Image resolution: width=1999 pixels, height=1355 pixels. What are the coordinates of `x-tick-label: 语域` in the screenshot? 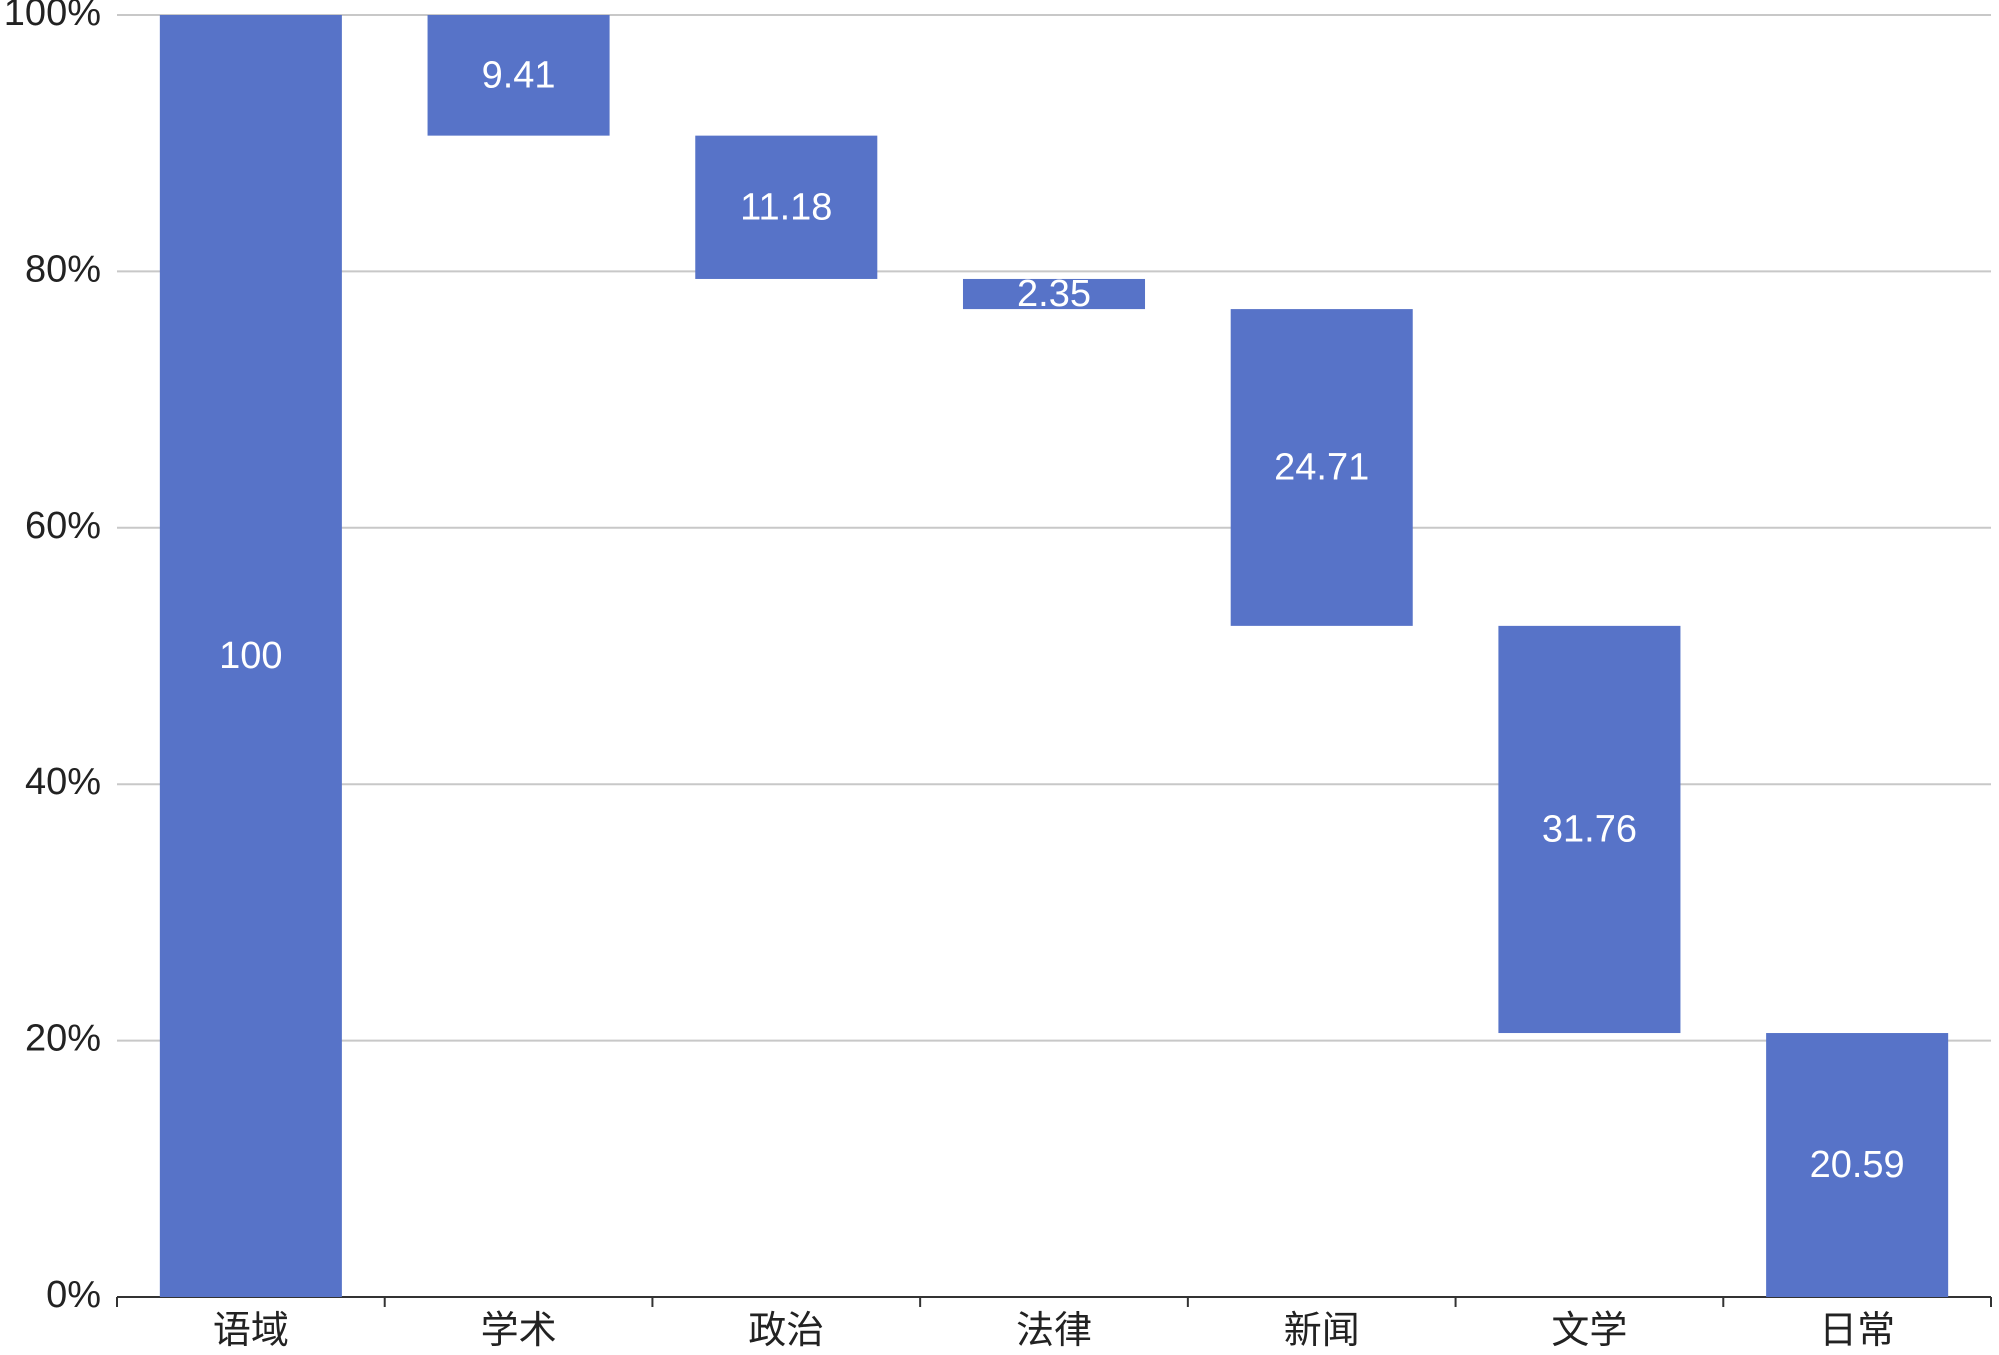 It's located at (251, 1331).